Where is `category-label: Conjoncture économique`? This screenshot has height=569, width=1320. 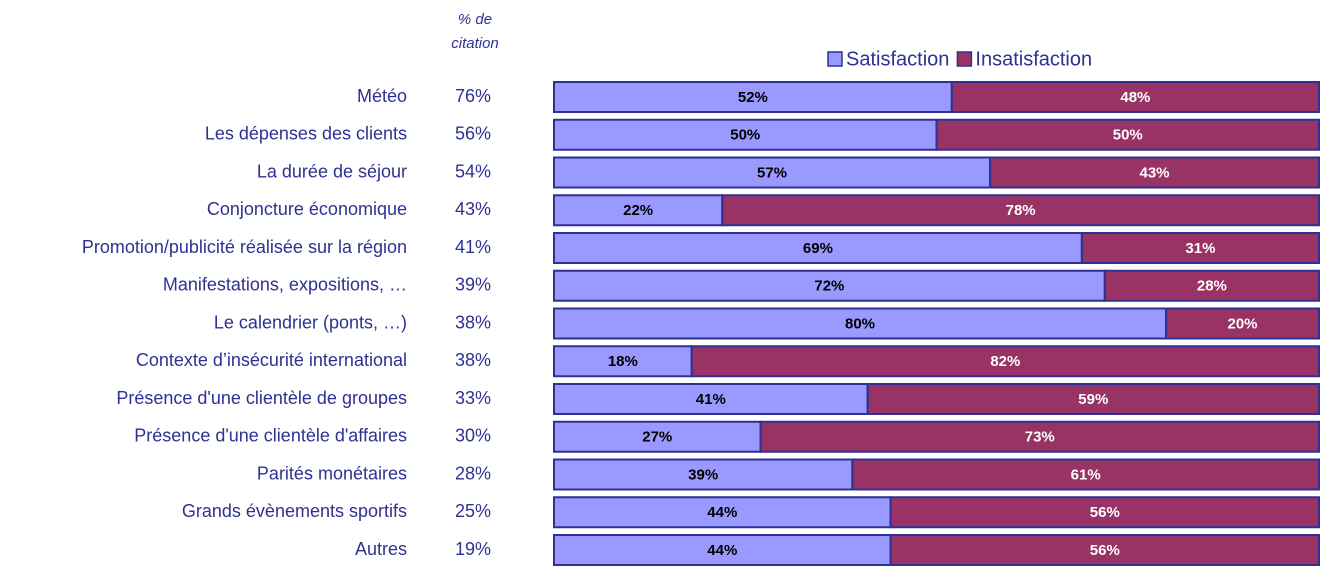 category-label: Conjoncture économique is located at coordinates (307, 209).